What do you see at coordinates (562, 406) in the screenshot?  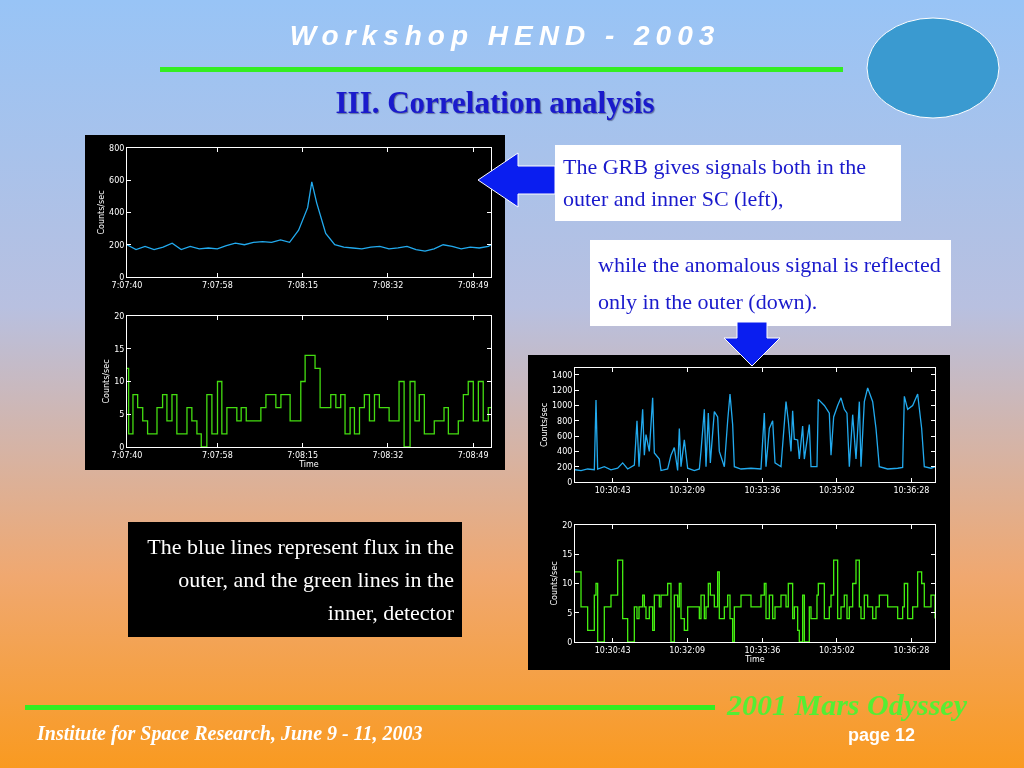 I see `y-tick-label: 1000` at bounding box center [562, 406].